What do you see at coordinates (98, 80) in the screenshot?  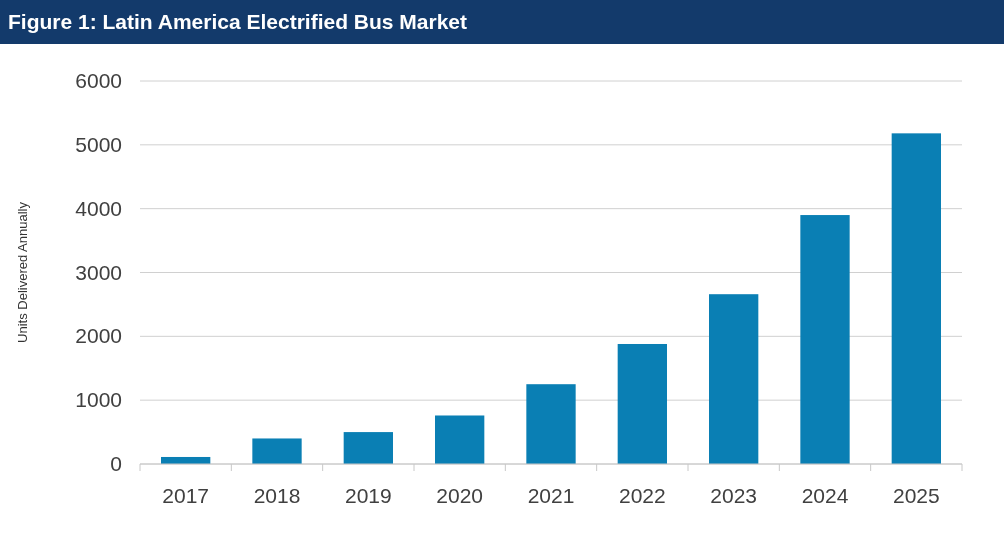 I see `y-tick-label: 6000` at bounding box center [98, 80].